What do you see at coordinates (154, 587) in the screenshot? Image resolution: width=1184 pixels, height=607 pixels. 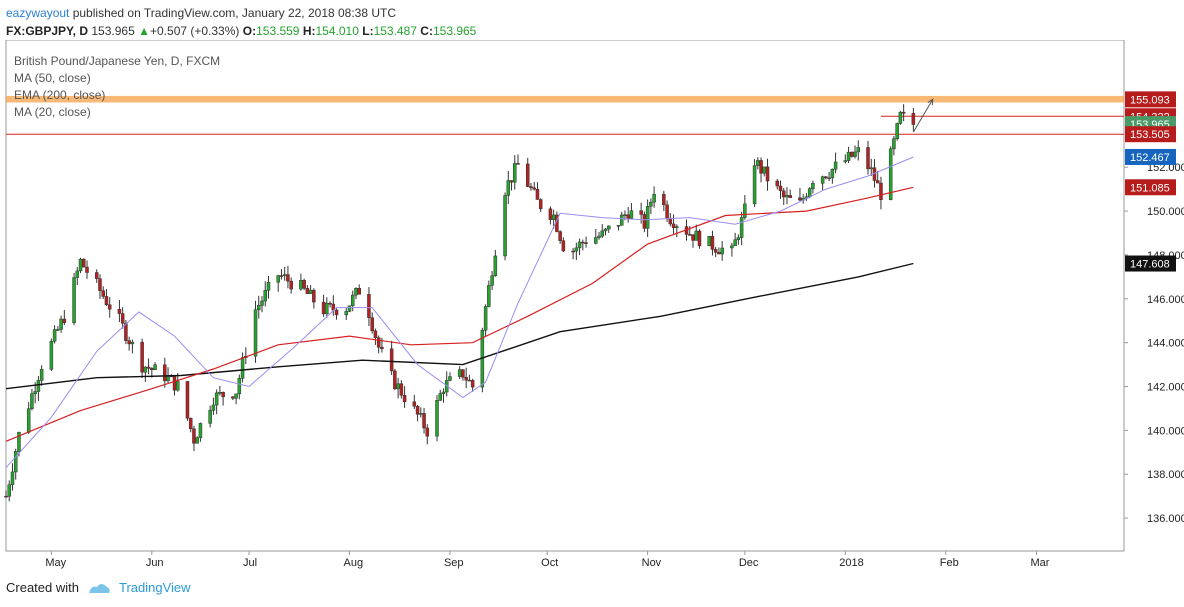 I see `tradingview-link: TradingView` at bounding box center [154, 587].